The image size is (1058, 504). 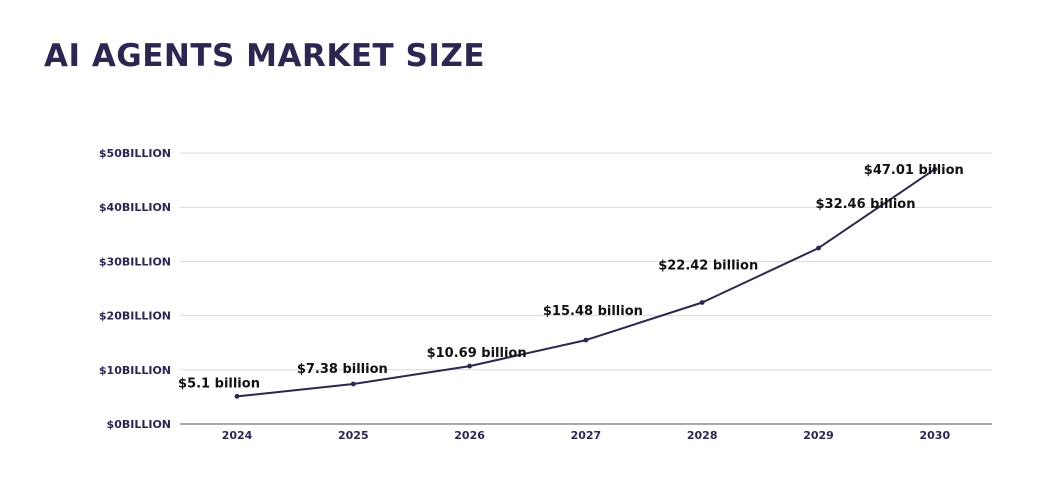 What do you see at coordinates (265, 56) in the screenshot?
I see `page-title: AI AGENTS MARKET SIZE` at bounding box center [265, 56].